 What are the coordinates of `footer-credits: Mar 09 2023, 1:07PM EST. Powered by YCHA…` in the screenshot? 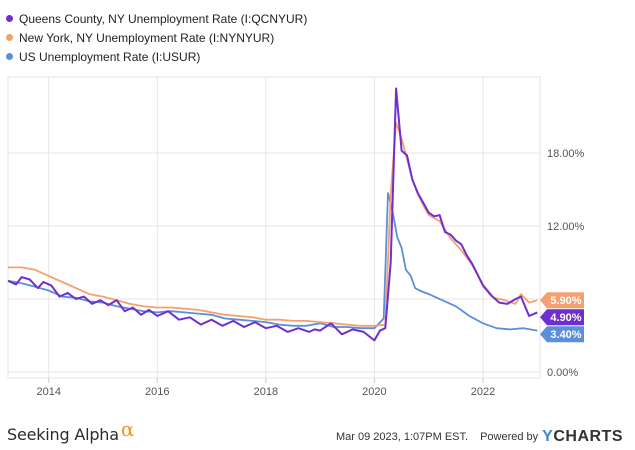 It's located at (479, 437).